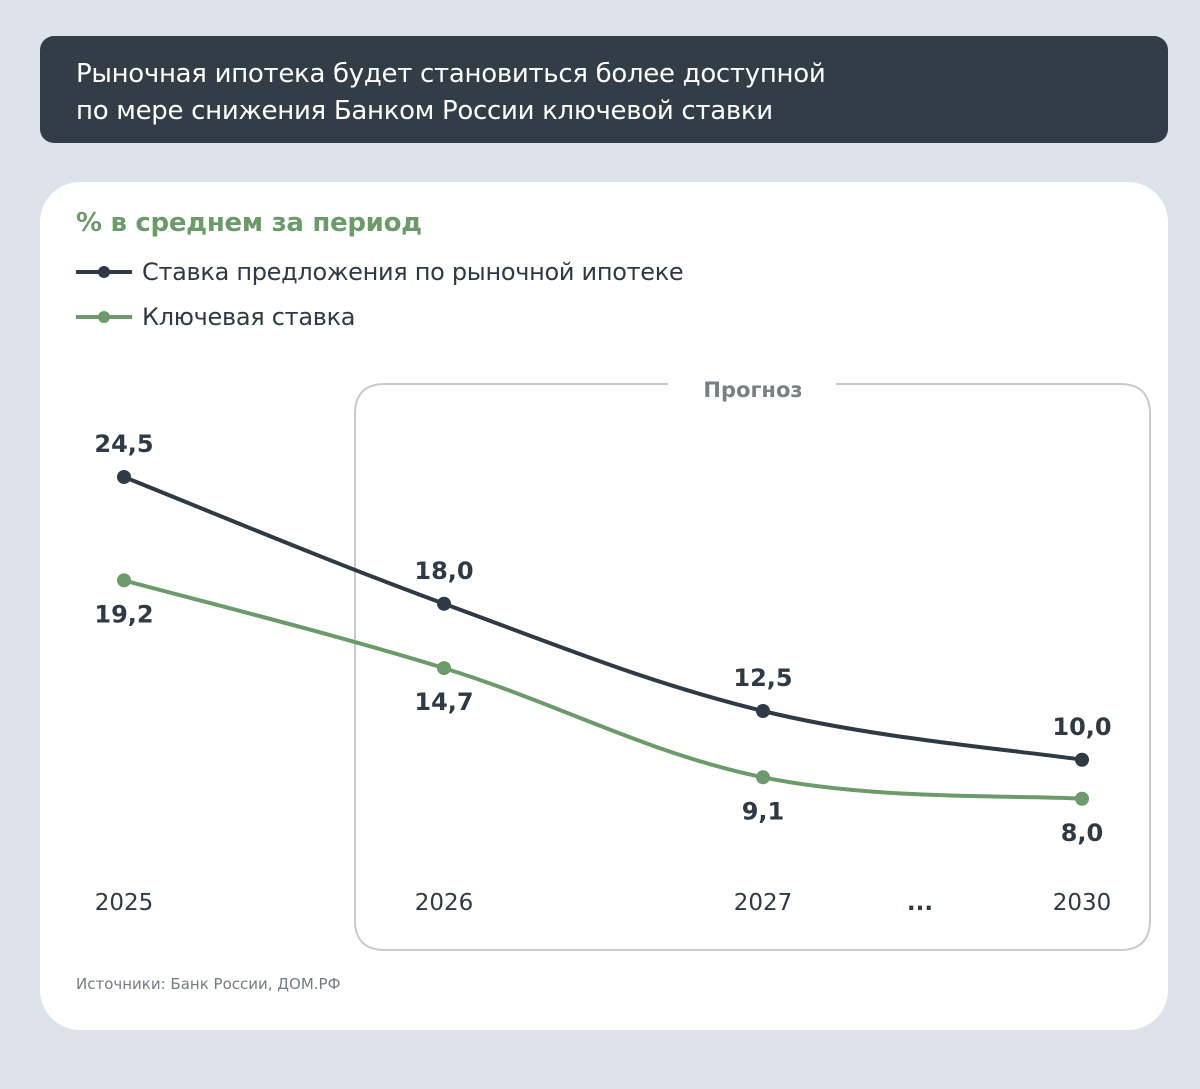  I want to click on data-label: 19,2, so click(123, 614).